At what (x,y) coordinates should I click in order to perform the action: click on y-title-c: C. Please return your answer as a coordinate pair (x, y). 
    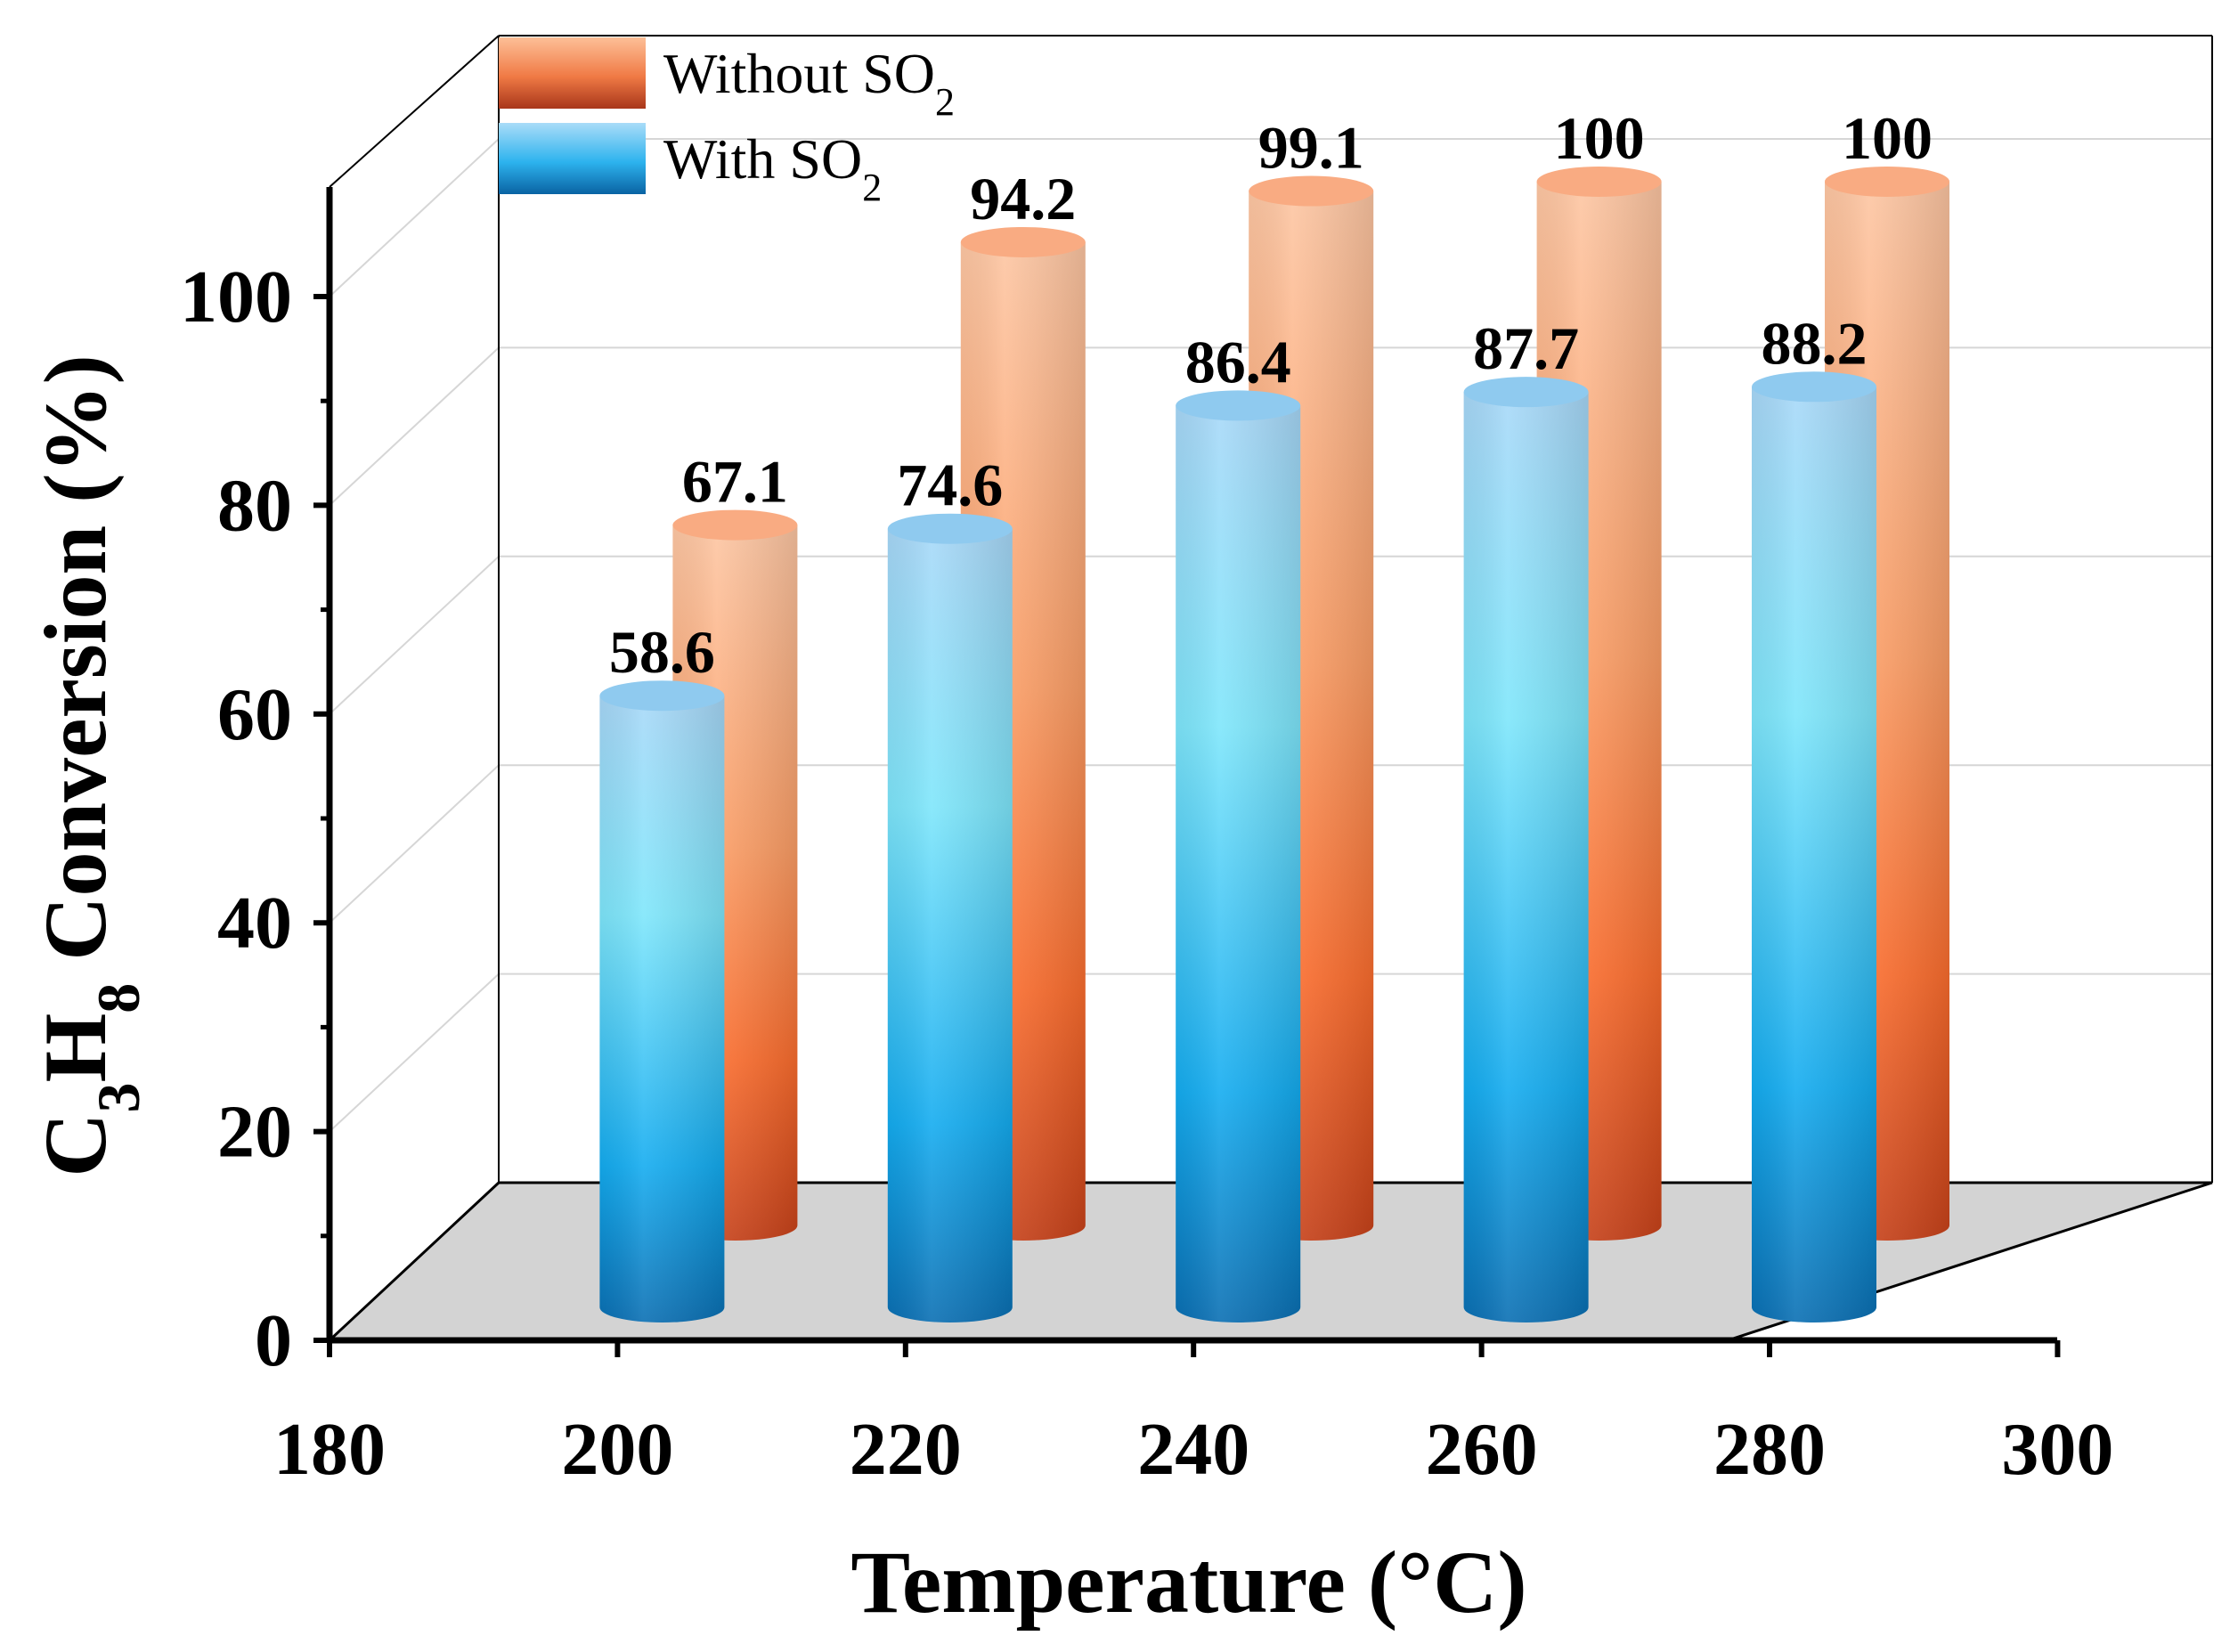
    Looking at the image, I should click on (75, 1145).